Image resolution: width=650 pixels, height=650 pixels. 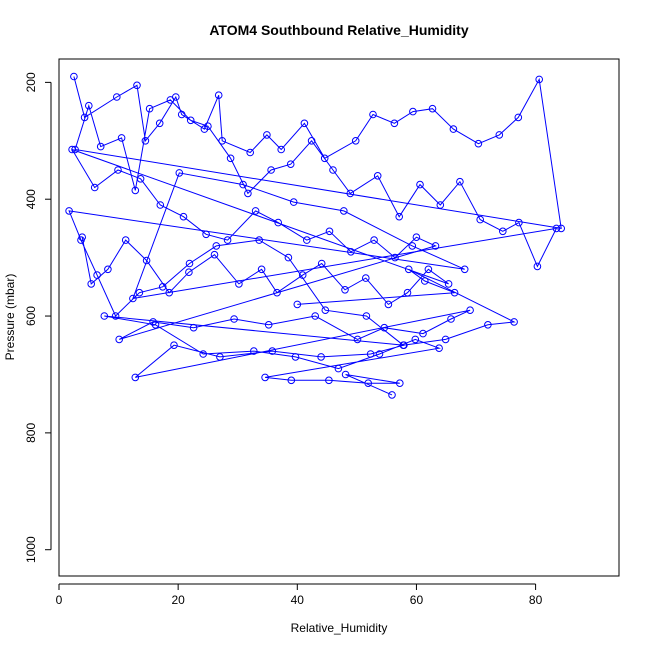 I want to click on x-tick-label: 20, so click(x=178, y=600).